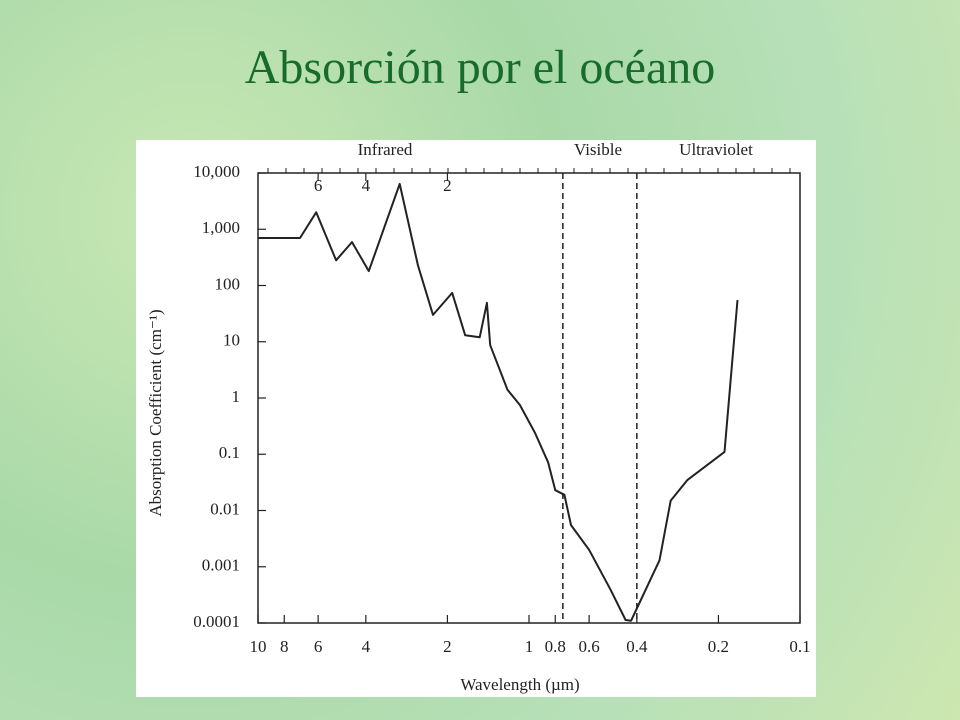  I want to click on x-tick-label: 6, so click(318, 646).